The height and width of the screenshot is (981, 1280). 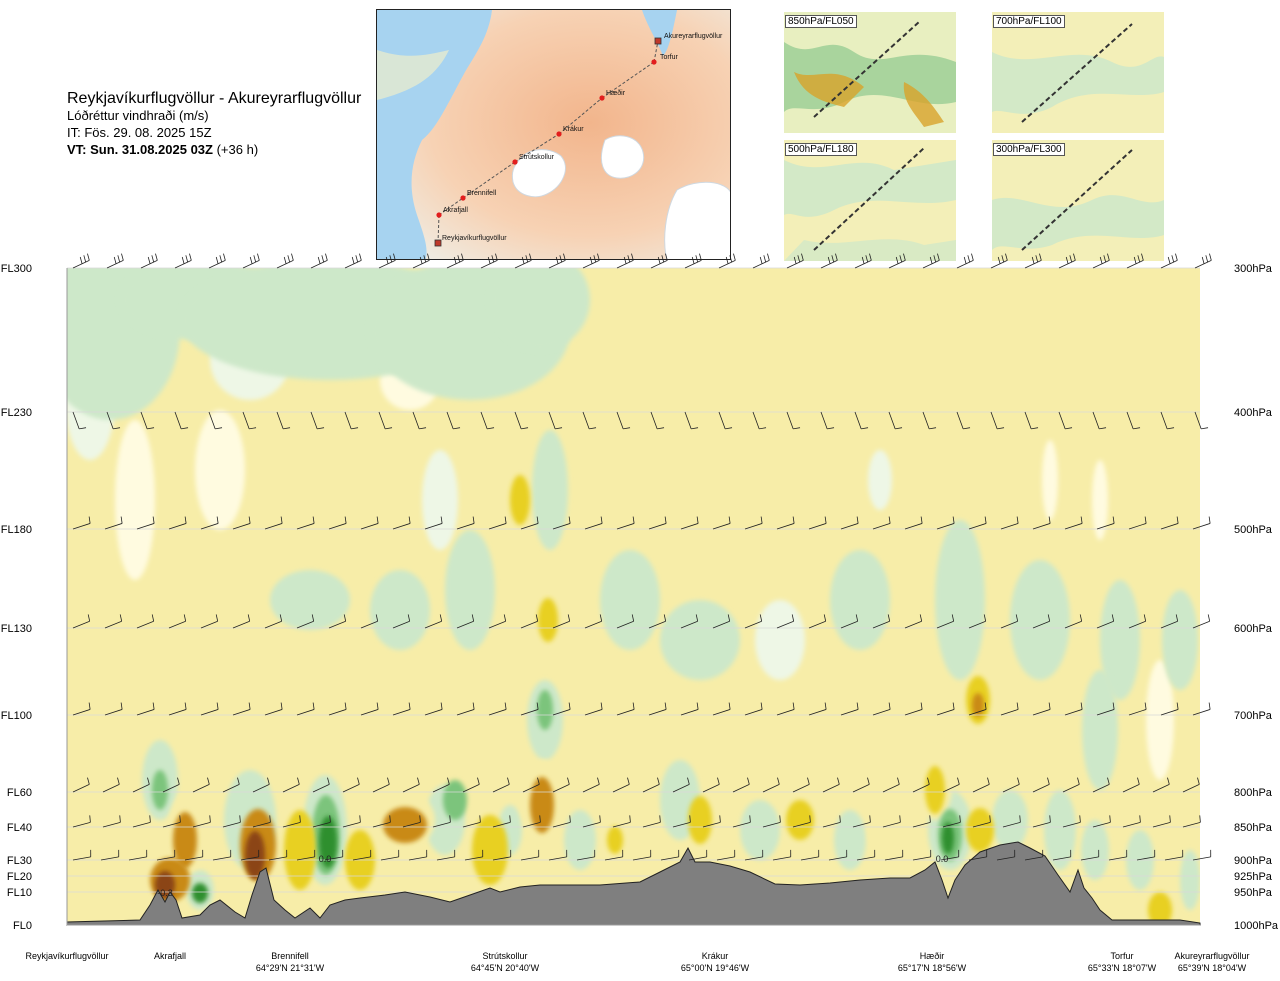 I want to click on pressure-tick: 1000hPa, so click(x=1256, y=926).